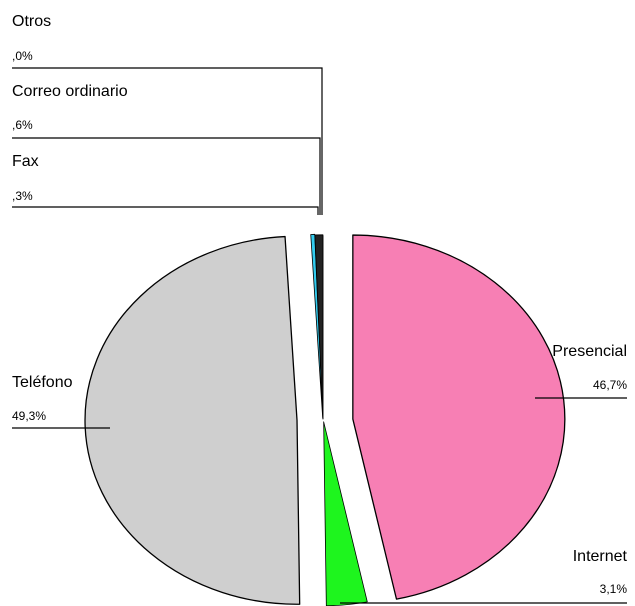 The width and height of the screenshot is (635, 606). Describe the element at coordinates (70, 91) in the screenshot. I see `slice-label-correo-ordinario: Correo ordinario` at that location.